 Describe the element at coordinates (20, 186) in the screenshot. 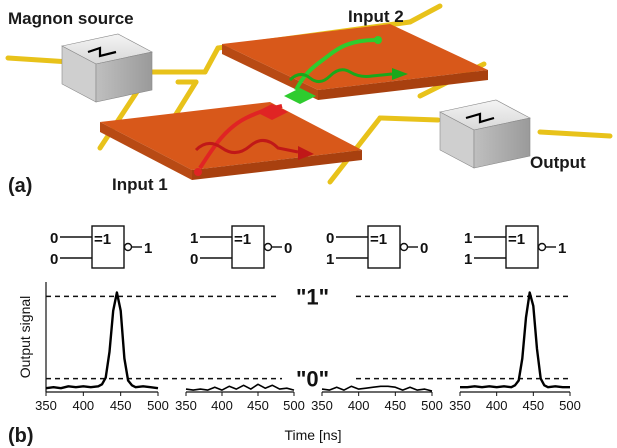

I see `panel-a-label: (a)` at that location.